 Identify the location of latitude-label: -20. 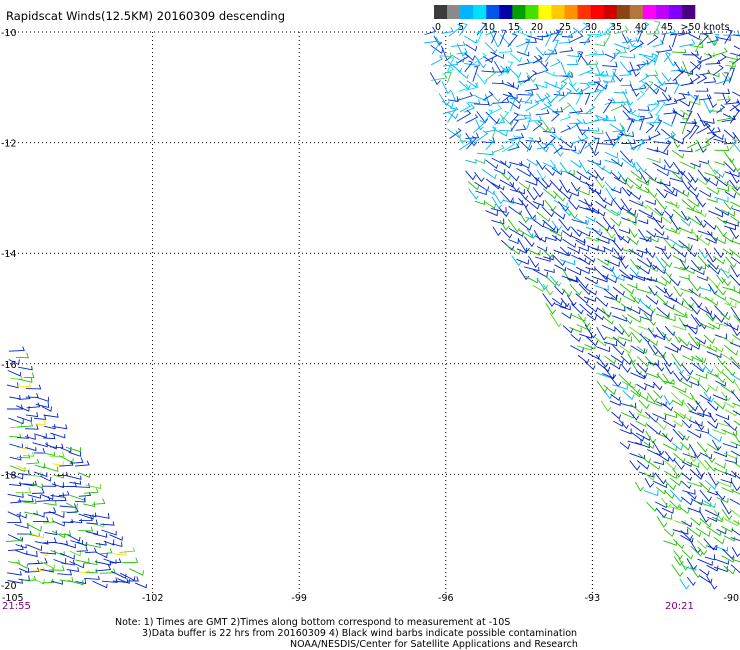
(9, 586).